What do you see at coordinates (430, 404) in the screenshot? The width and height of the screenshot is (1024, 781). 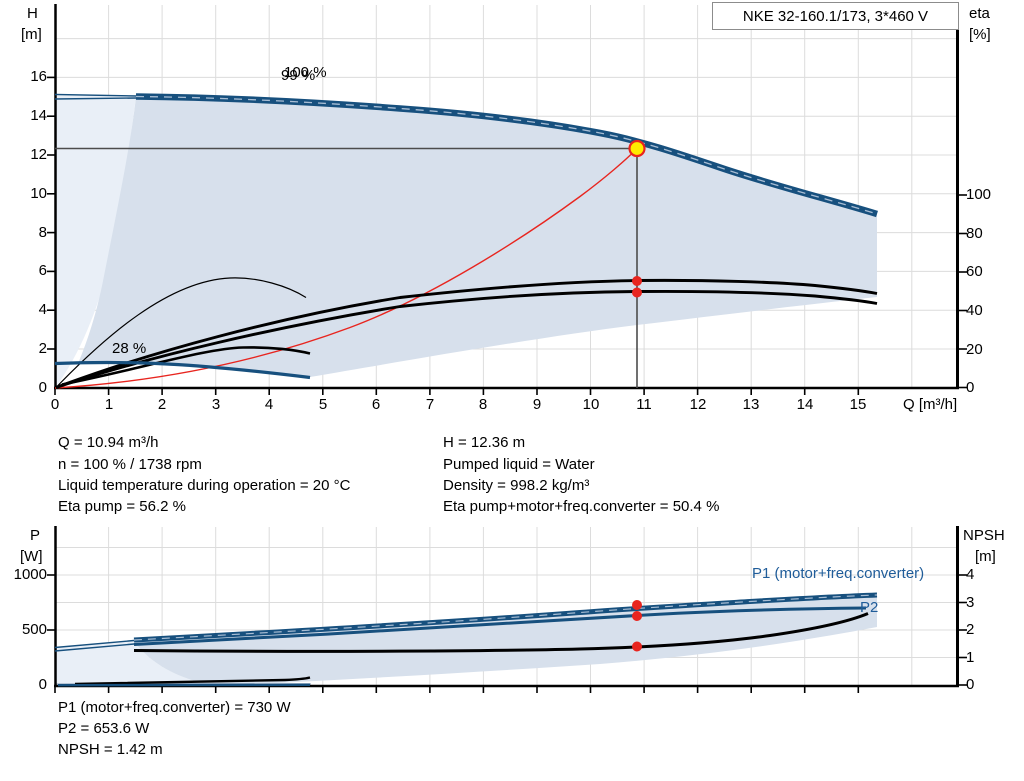 I see `q-tick: 7` at bounding box center [430, 404].